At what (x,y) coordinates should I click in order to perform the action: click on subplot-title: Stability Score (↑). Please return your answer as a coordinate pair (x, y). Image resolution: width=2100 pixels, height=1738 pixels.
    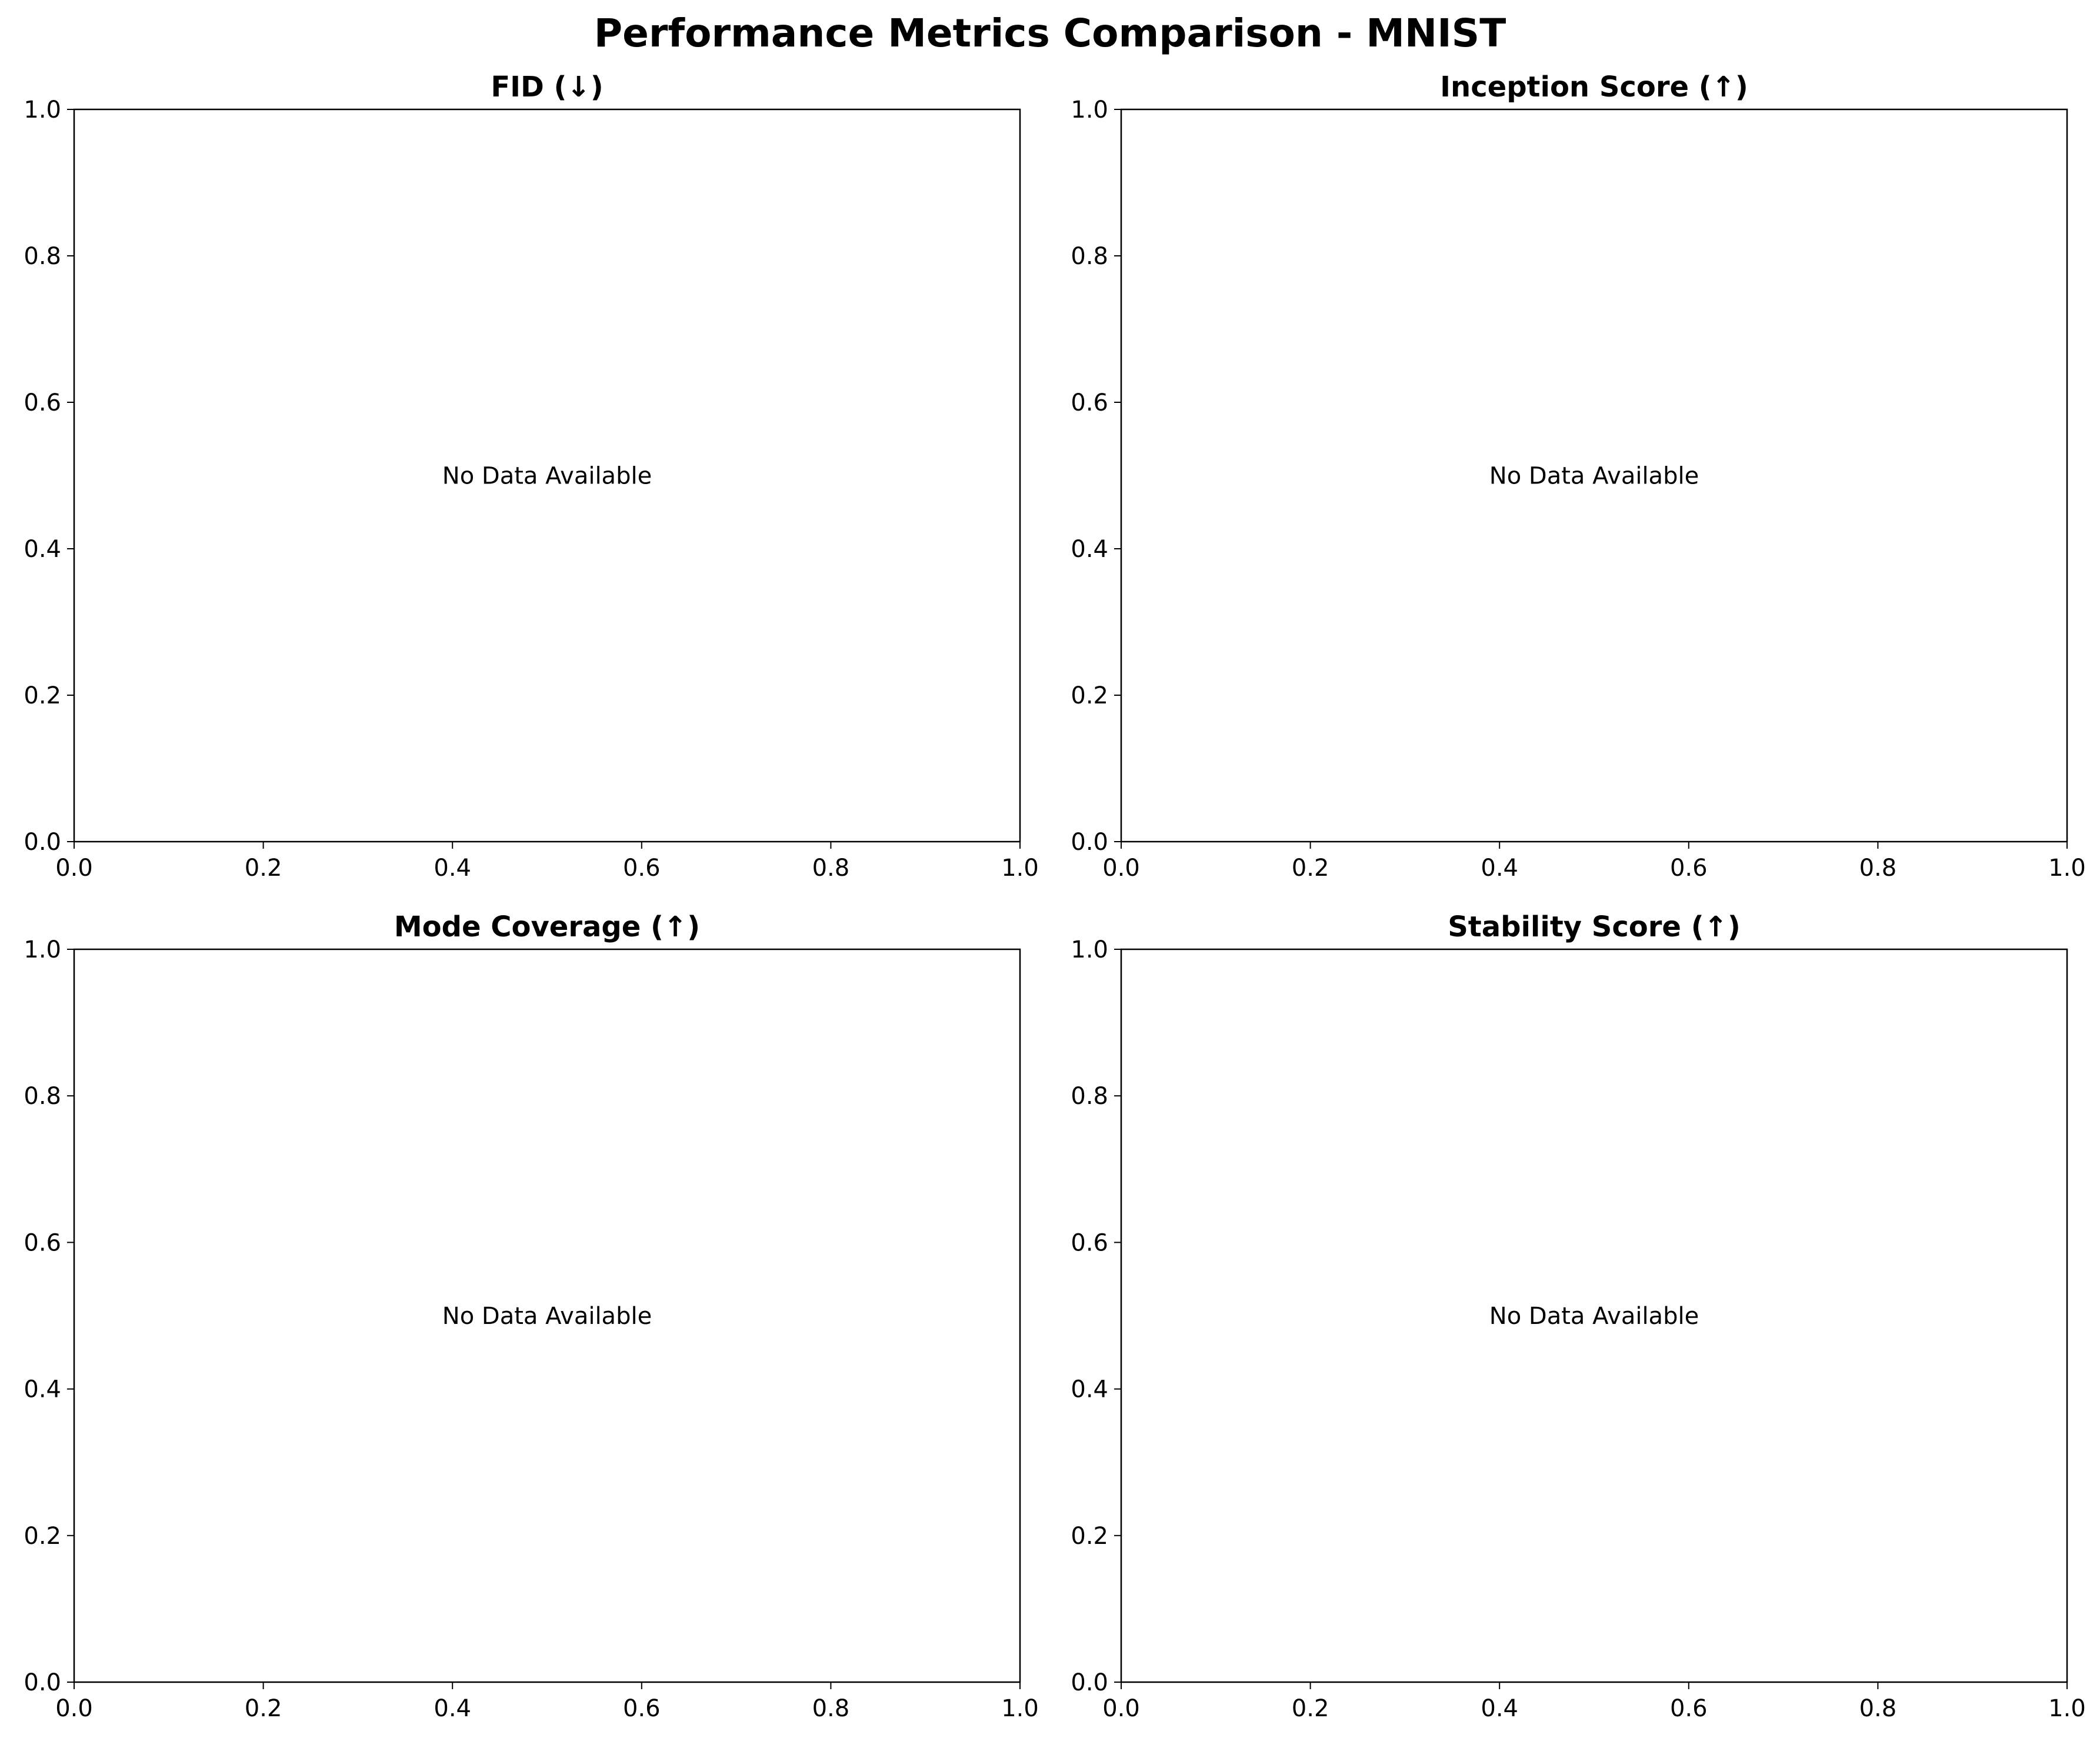
    Looking at the image, I should click on (1594, 926).